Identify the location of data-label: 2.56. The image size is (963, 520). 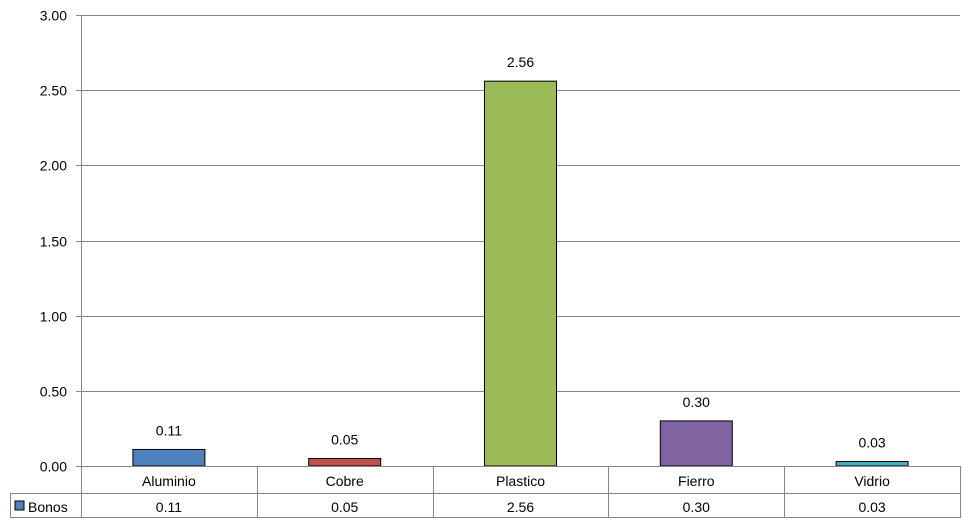
(520, 62).